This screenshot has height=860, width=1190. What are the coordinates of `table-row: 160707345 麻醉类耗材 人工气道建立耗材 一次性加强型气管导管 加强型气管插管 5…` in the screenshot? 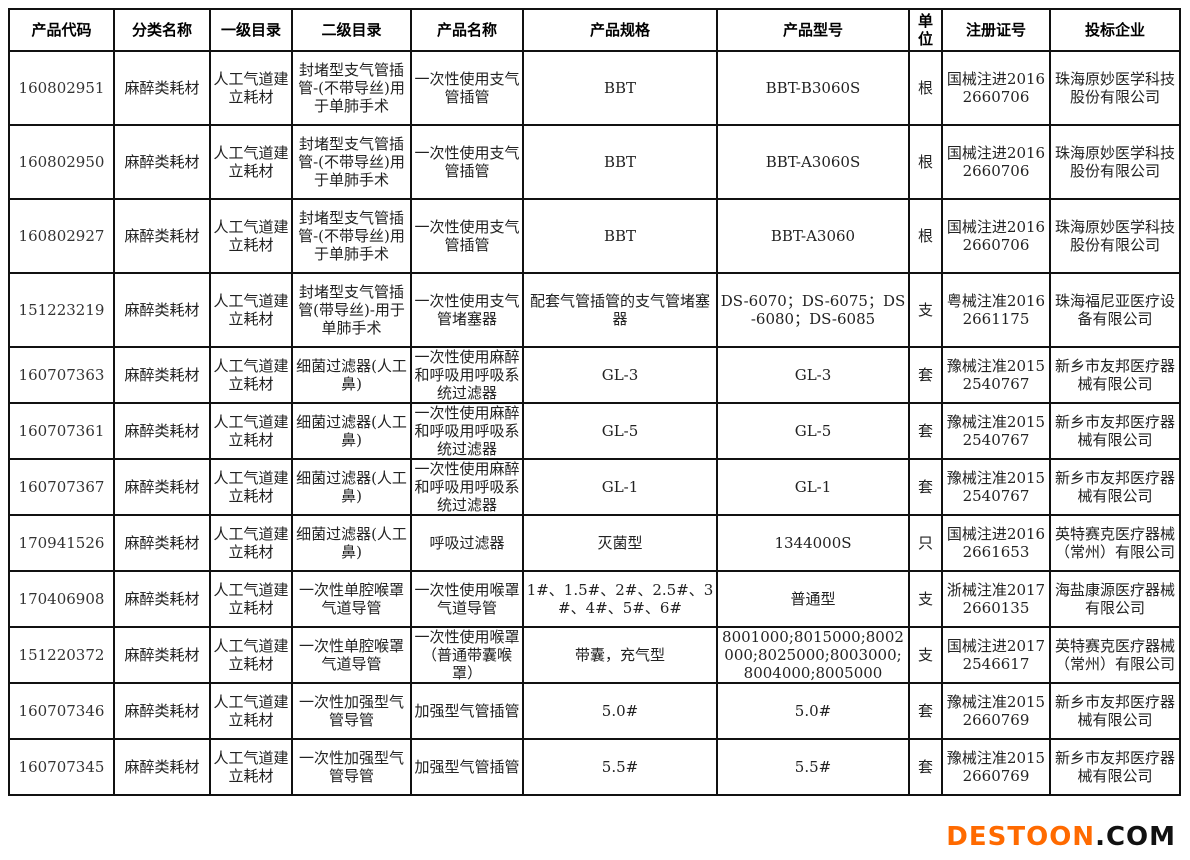 It's located at (594, 767).